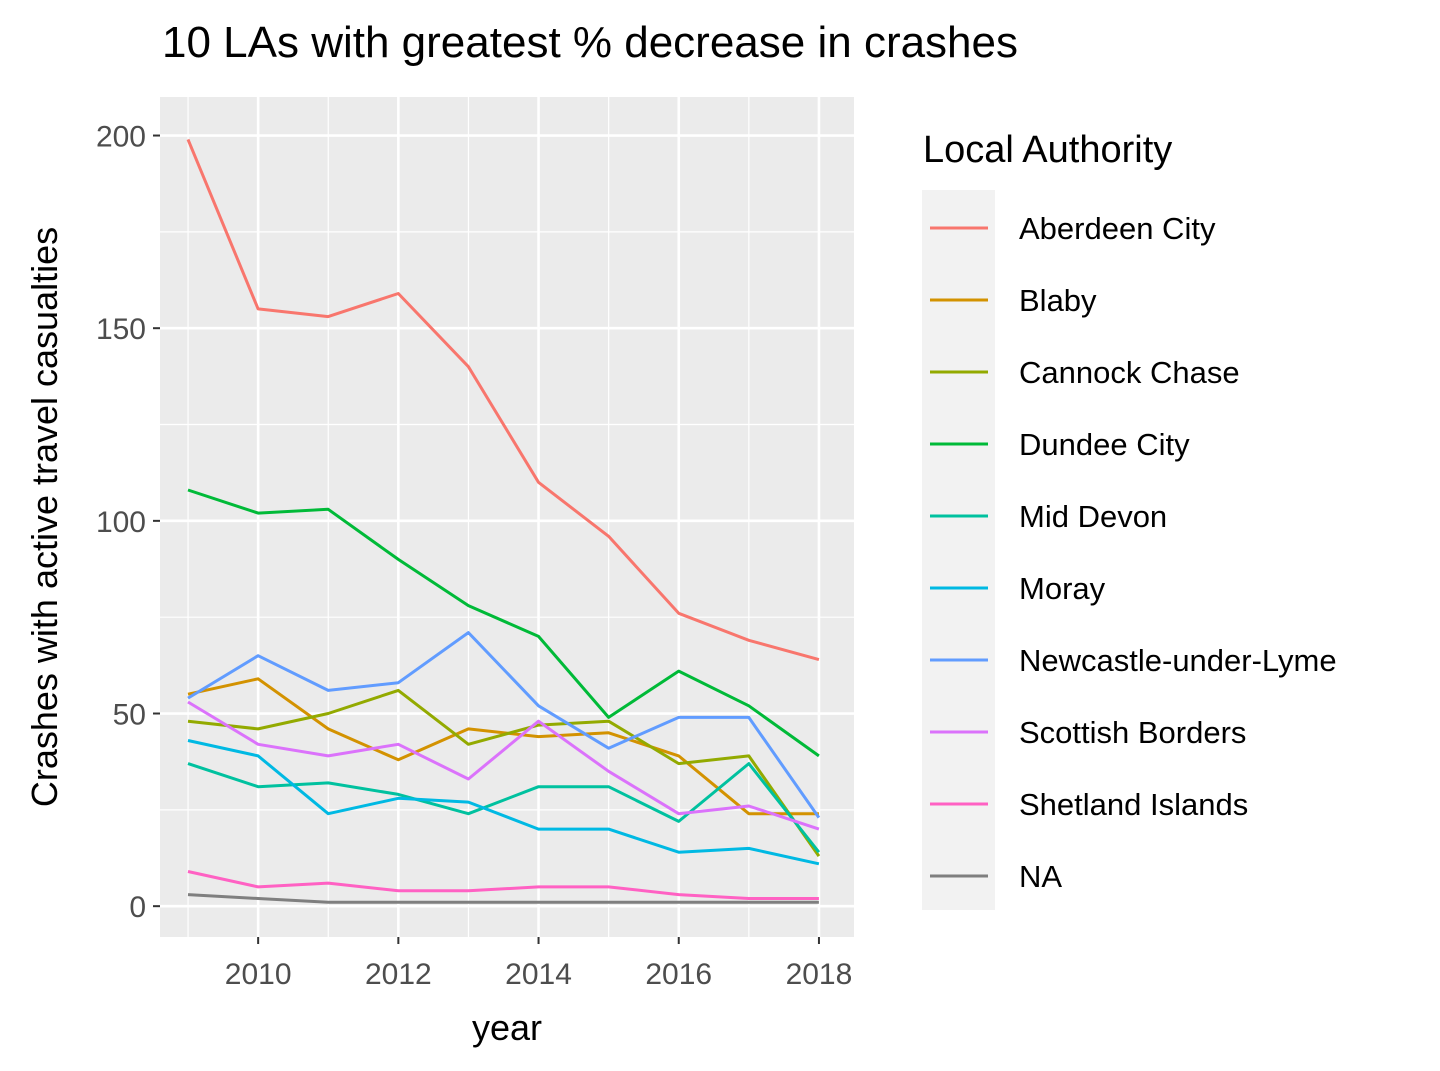  I want to click on legend-label: Dundee City, so click(1104, 444).